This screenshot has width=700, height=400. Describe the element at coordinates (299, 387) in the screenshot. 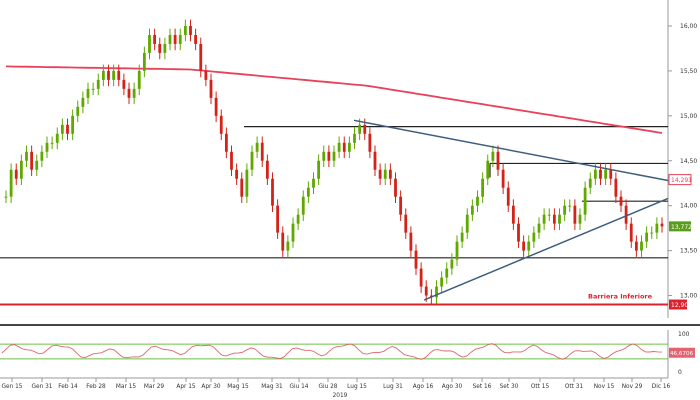

I see `x-tick-label: Giu 14` at that location.